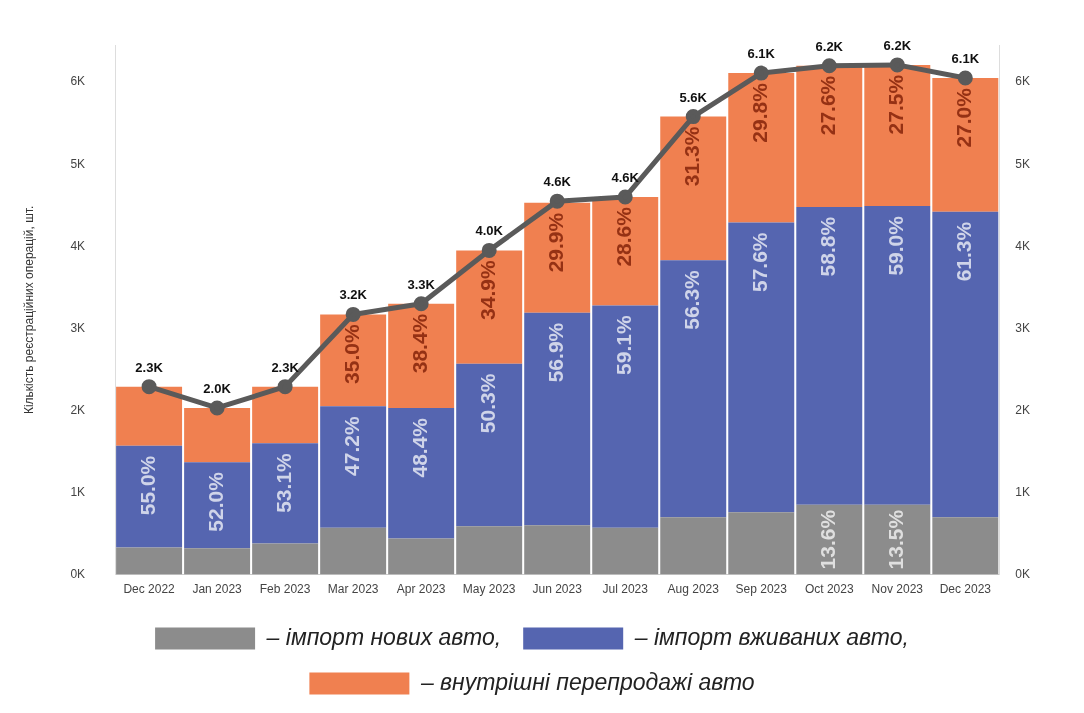  I want to click on annotation: 27.5%, so click(896, 104).